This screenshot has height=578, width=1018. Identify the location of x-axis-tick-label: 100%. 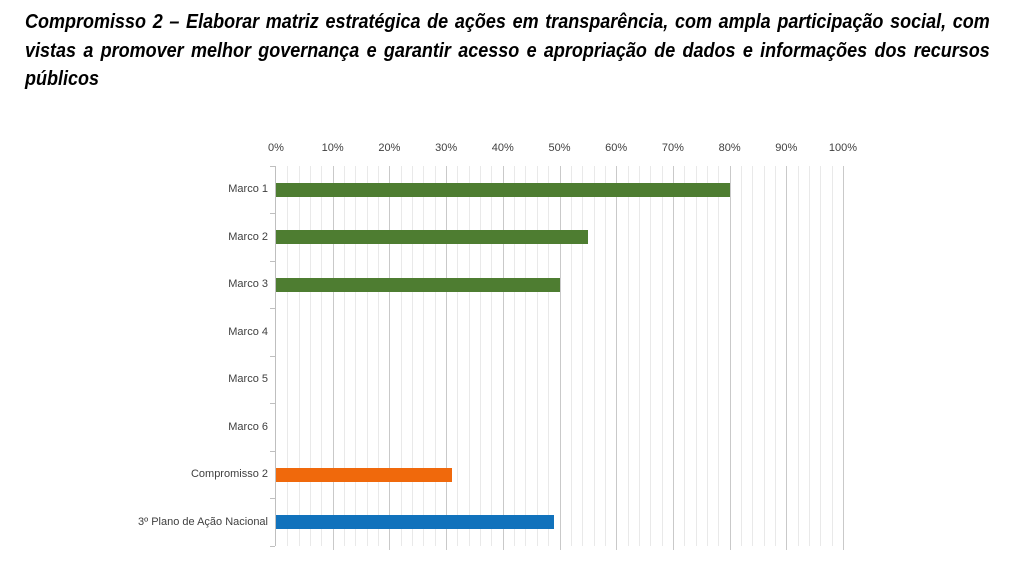
(843, 148).